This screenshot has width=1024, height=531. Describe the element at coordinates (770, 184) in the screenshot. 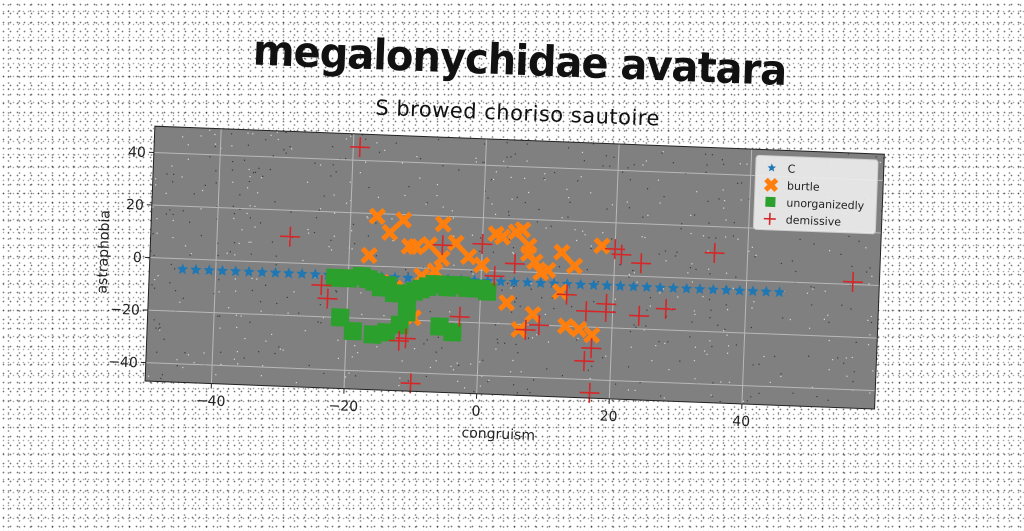

I see `legend-marker-burtle` at that location.